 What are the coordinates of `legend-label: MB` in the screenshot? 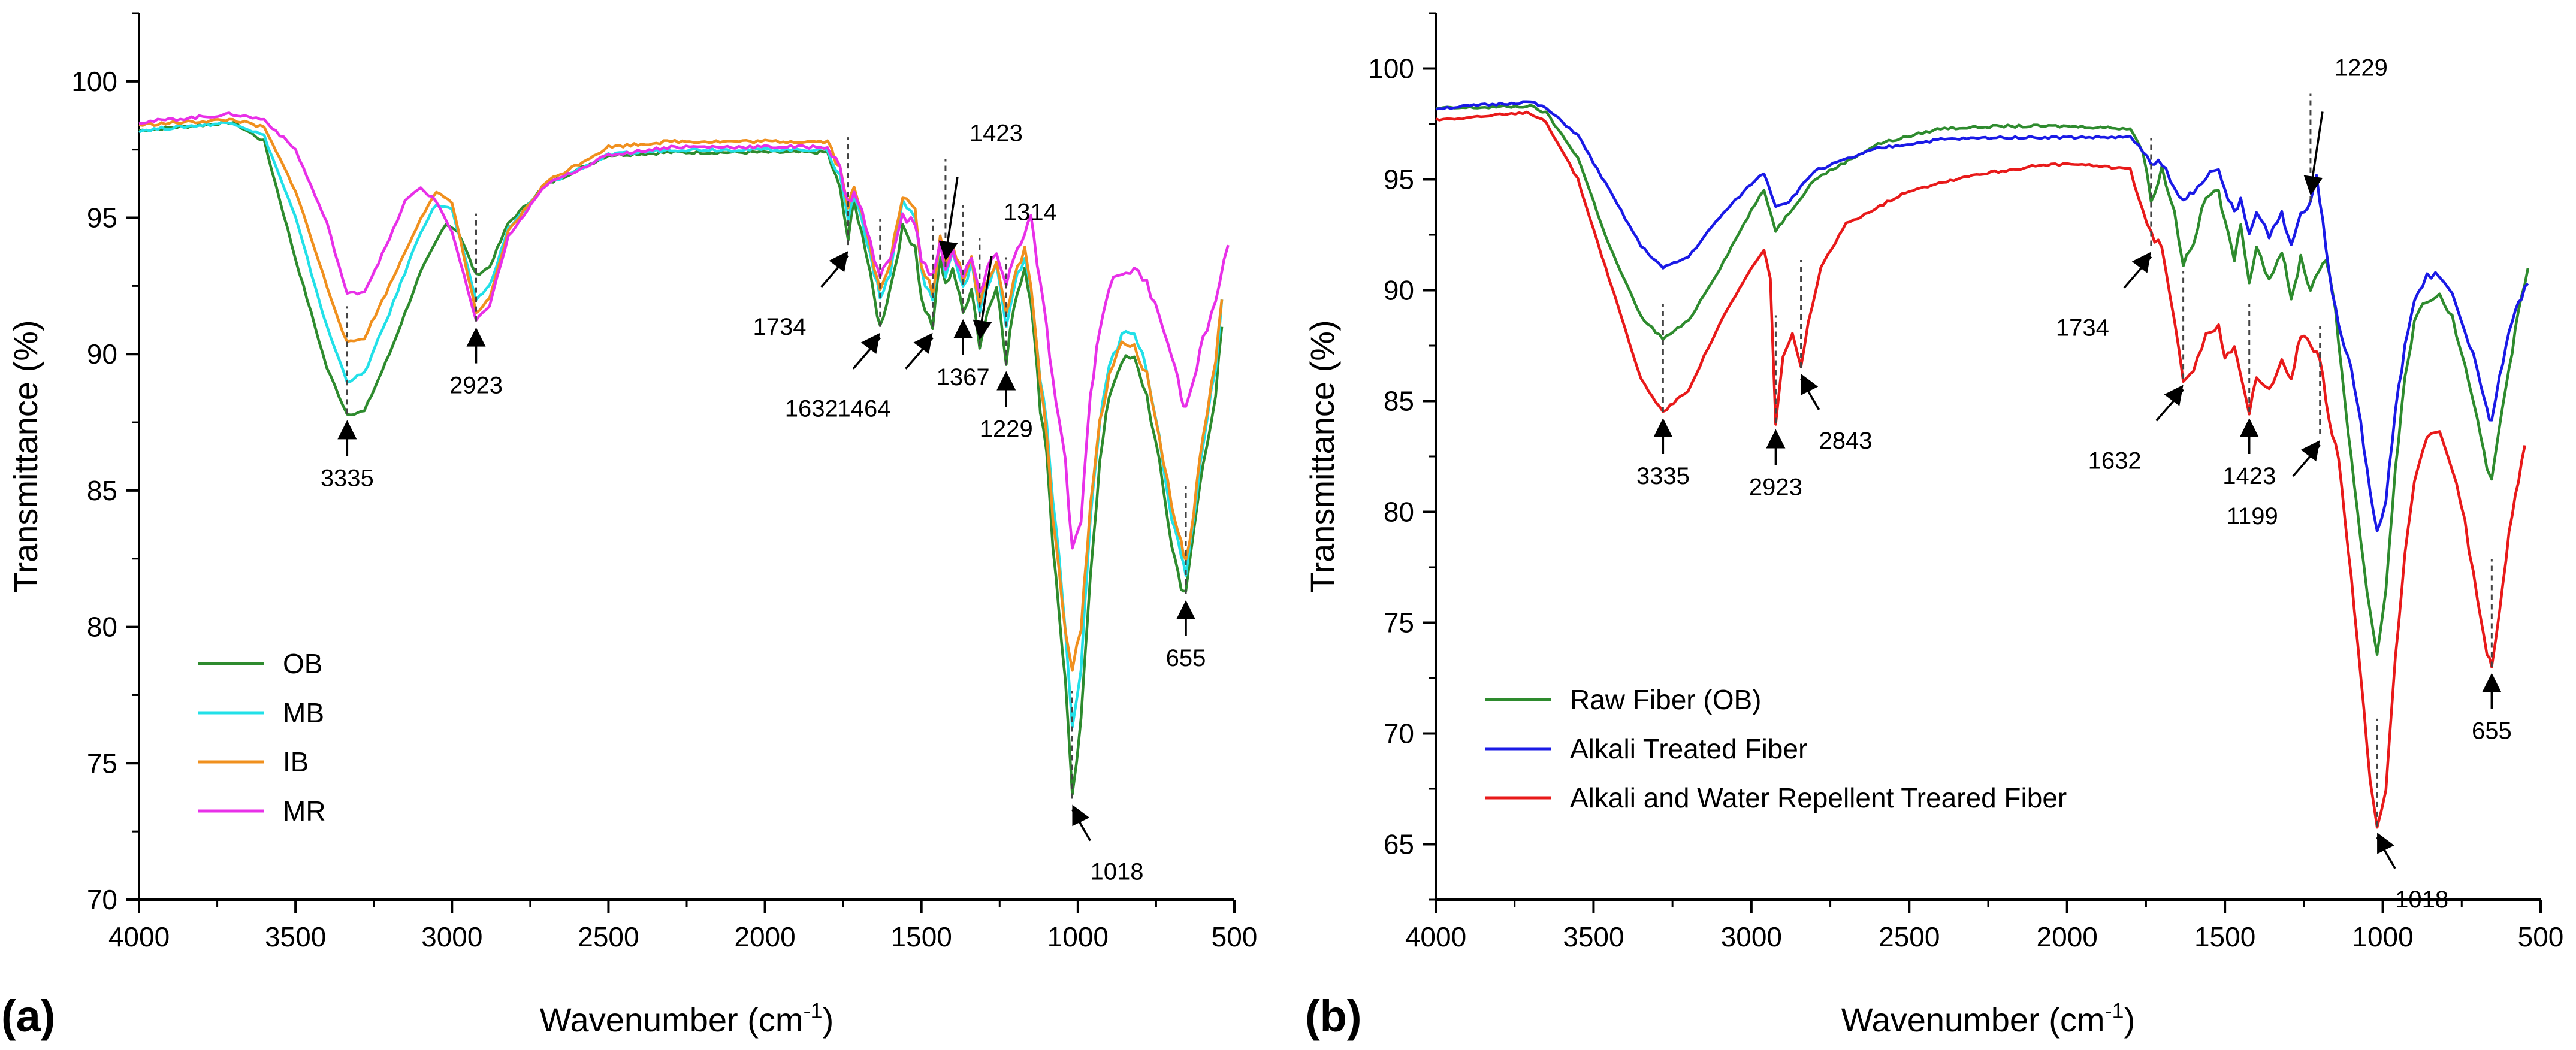 It's located at (303, 713).